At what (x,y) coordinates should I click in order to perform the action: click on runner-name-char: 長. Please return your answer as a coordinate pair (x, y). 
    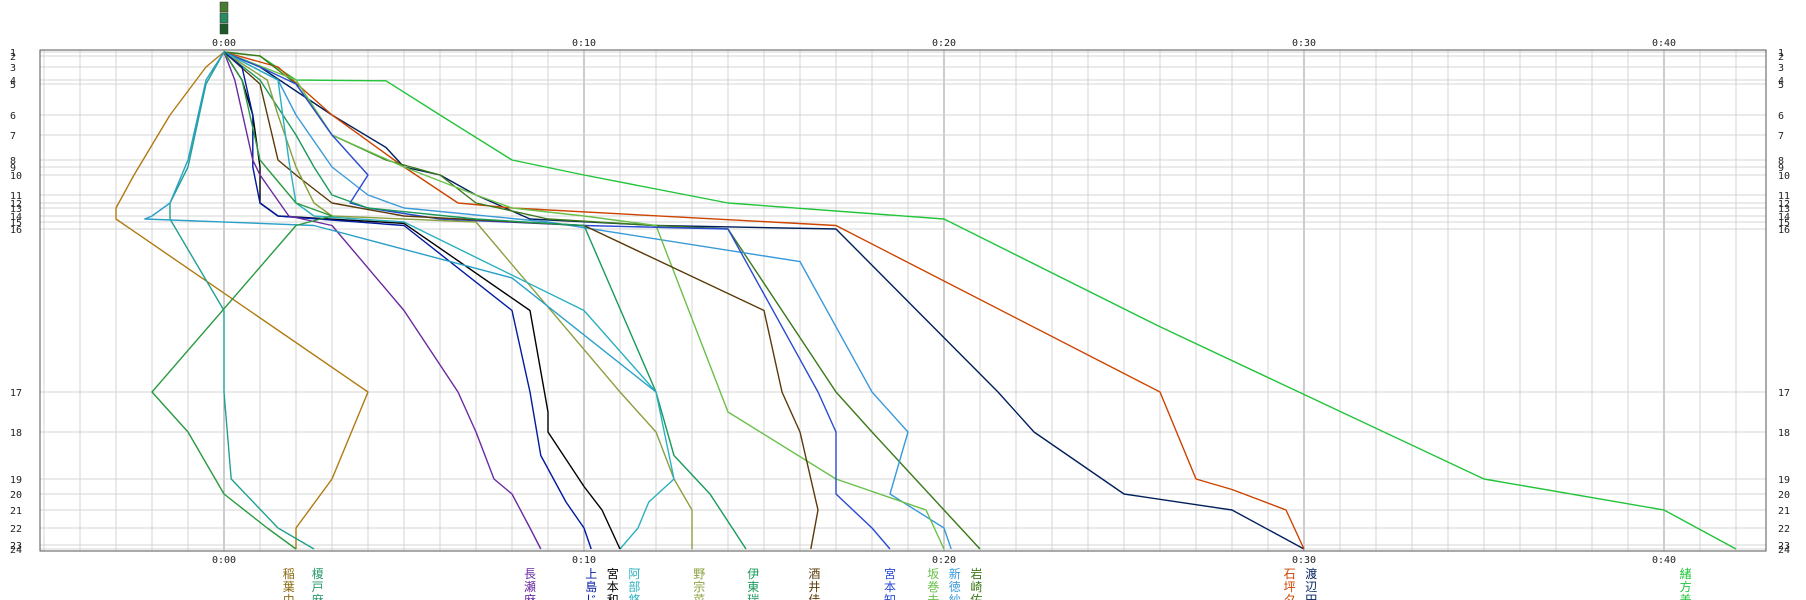
    Looking at the image, I should click on (530, 574).